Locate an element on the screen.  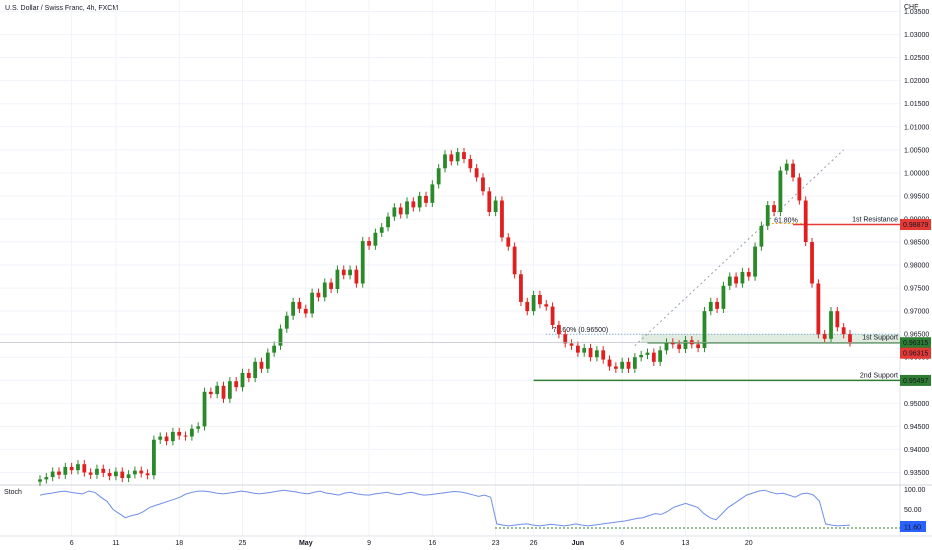
y-tick-label: 1.02500 is located at coordinates (916, 58).